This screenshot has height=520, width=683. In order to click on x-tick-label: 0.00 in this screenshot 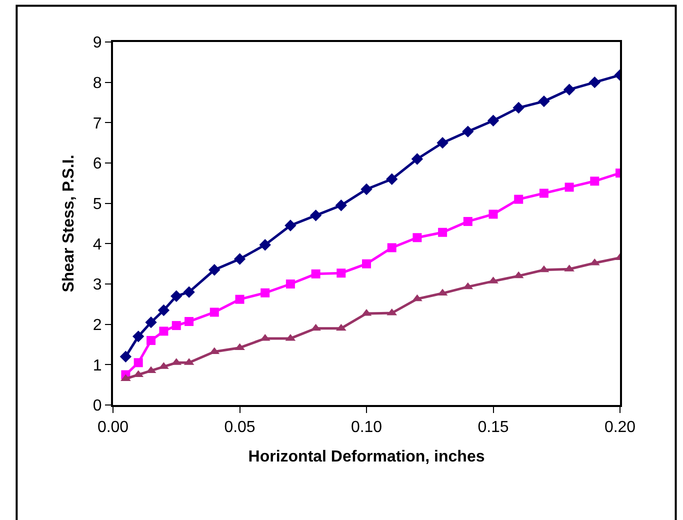, I will do `click(113, 427)`.